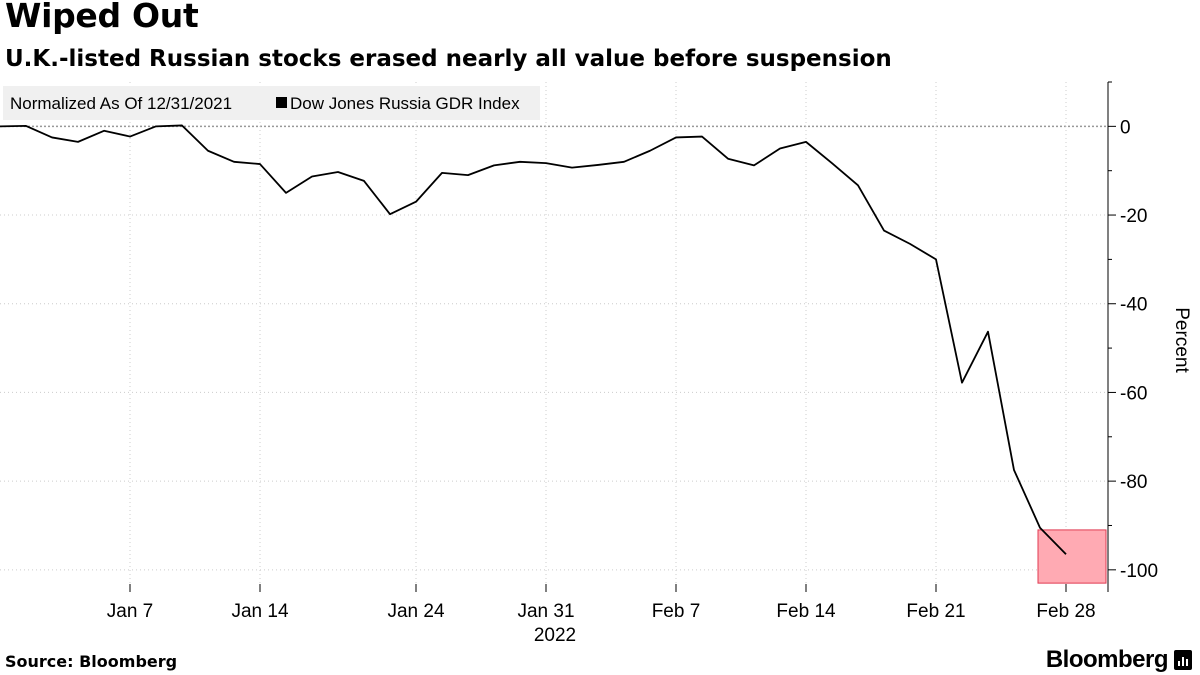 The width and height of the screenshot is (1200, 675). I want to click on highlight-box, so click(1072, 556).